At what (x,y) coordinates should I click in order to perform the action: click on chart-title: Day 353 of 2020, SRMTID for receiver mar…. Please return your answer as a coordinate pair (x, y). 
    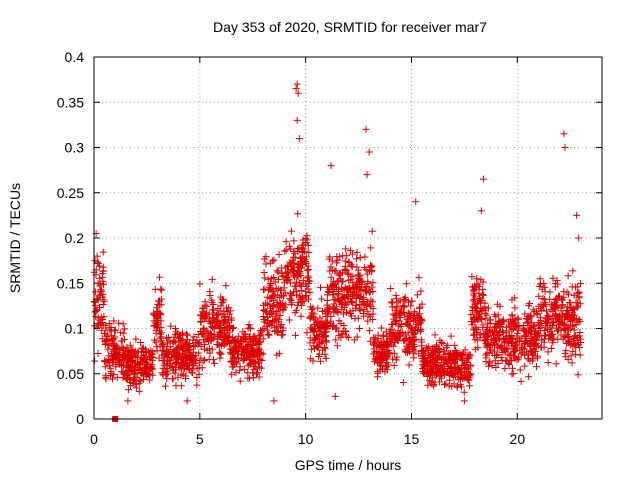
    Looking at the image, I should click on (350, 27).